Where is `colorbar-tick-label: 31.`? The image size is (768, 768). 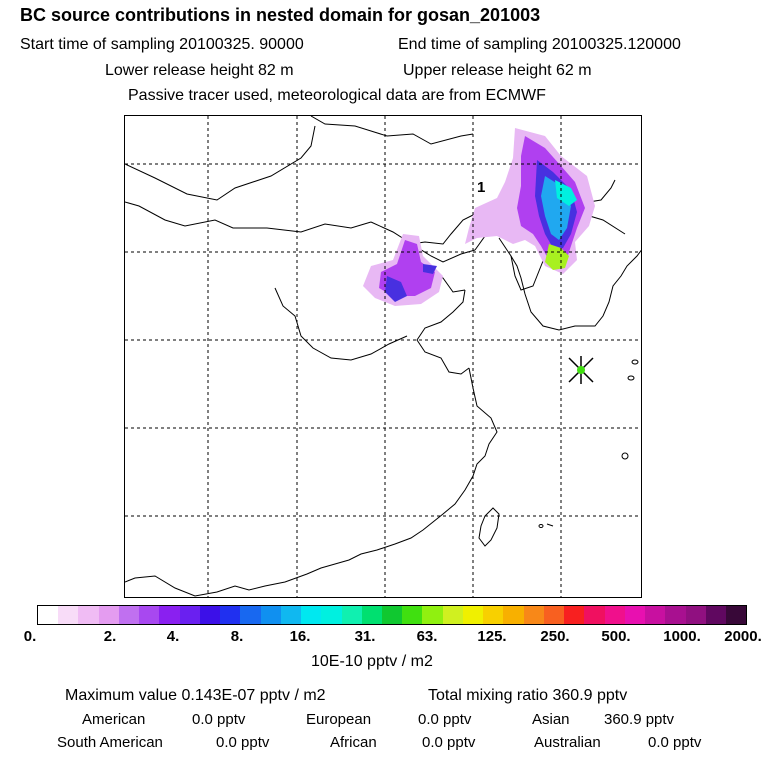
colorbar-tick-label: 31. is located at coordinates (365, 636).